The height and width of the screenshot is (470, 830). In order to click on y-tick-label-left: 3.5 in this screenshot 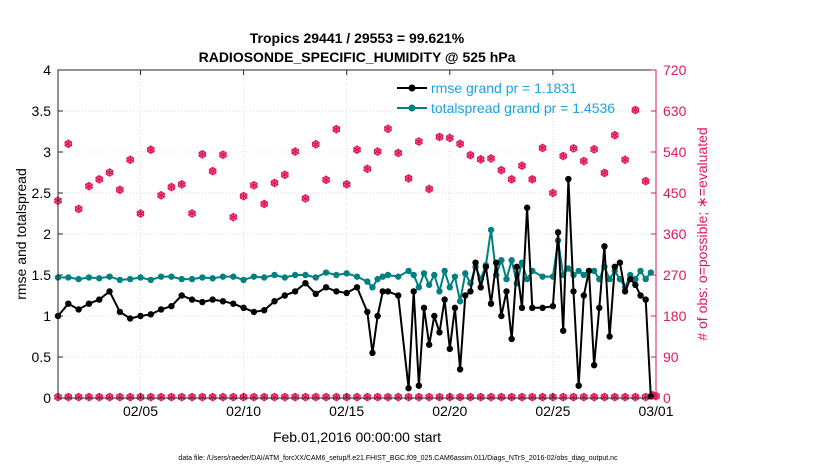, I will do `click(42, 111)`.